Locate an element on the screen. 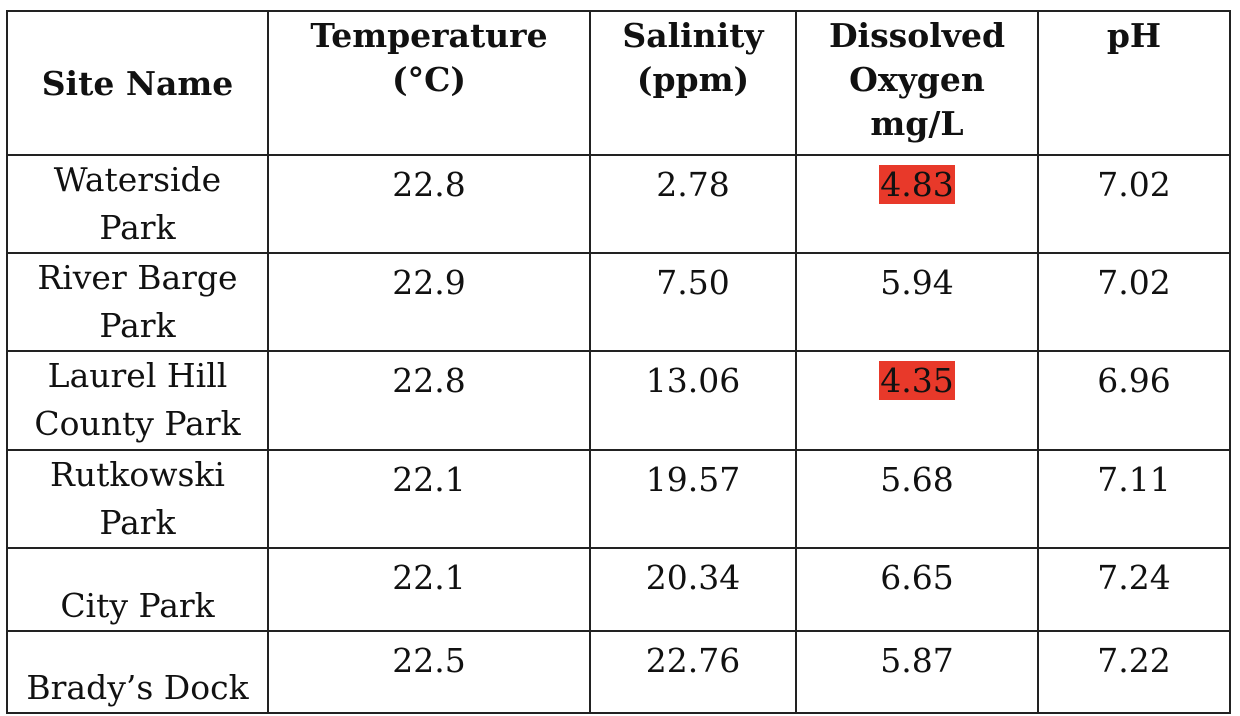 Image resolution: width=1240 pixels, height=716 pixels. cell-site-name: City Park is located at coordinates (137, 589).